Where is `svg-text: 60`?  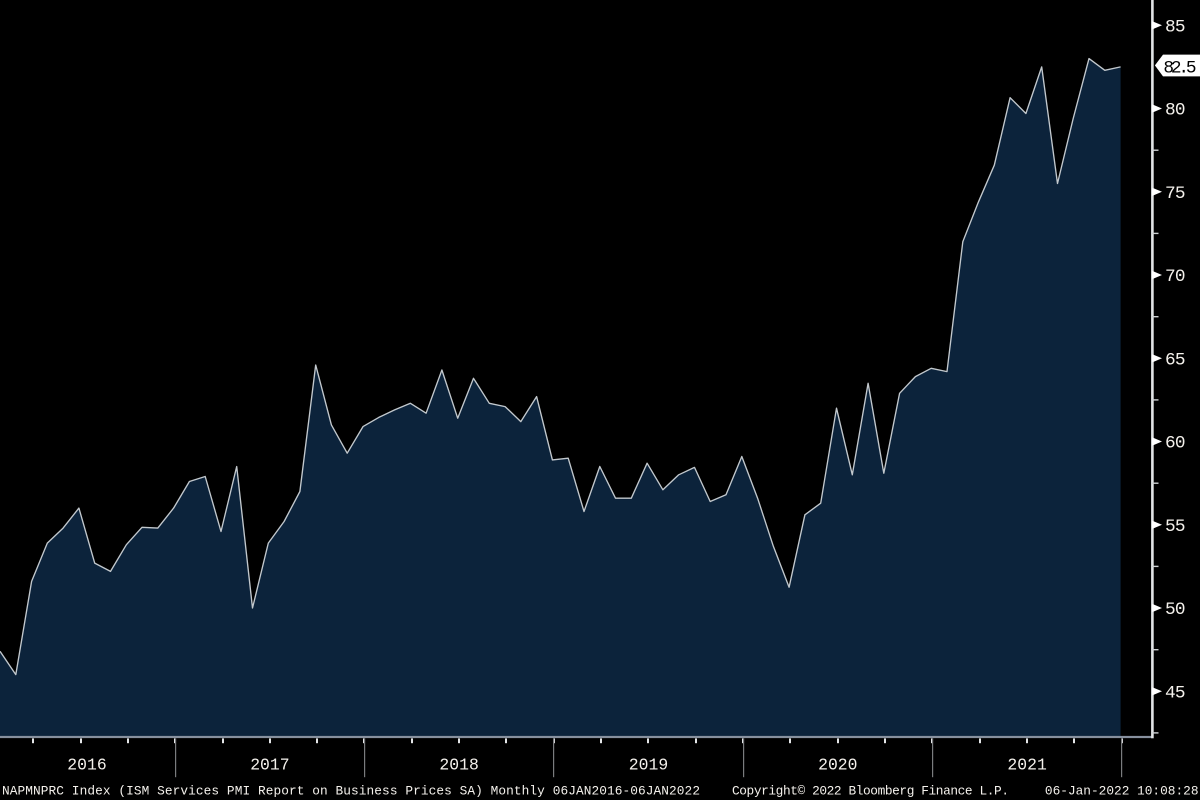
svg-text: 60 is located at coordinates (1175, 444).